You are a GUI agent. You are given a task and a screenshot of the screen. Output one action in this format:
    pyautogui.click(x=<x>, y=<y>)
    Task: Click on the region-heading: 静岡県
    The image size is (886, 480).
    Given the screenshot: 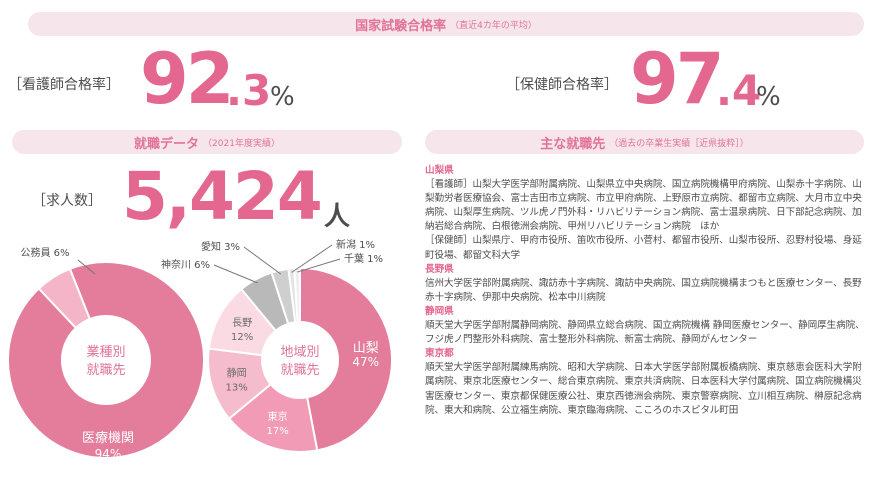 What is the action you would take?
    pyautogui.click(x=439, y=311)
    